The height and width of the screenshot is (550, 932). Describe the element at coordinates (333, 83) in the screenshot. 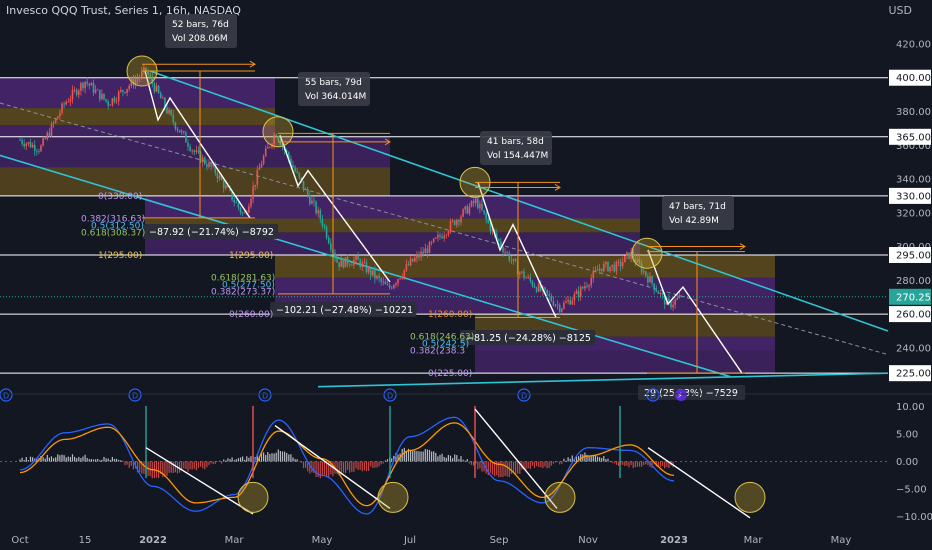

I see `measure-box-bars: 55 bars, 79d` at that location.